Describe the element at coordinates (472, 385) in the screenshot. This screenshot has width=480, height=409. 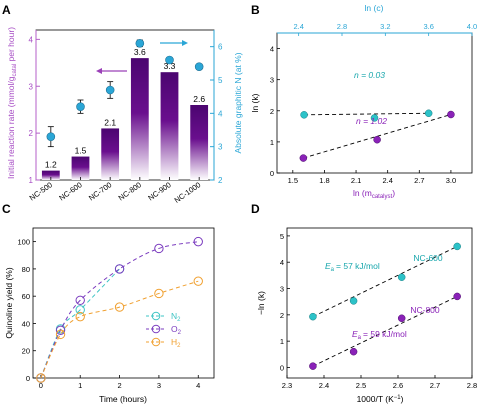
I see `x-tick-label: 2.8` at that location.